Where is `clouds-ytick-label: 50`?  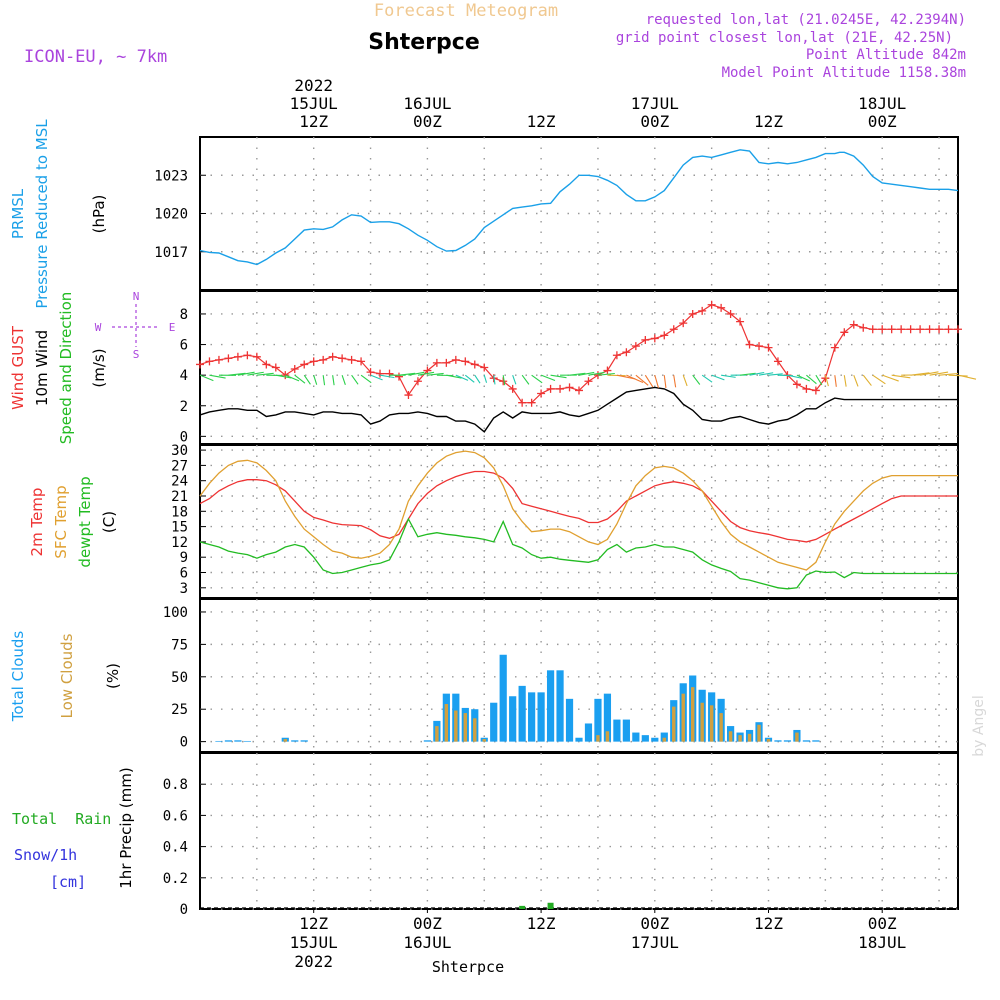 clouds-ytick-label: 50 is located at coordinates (179, 678).